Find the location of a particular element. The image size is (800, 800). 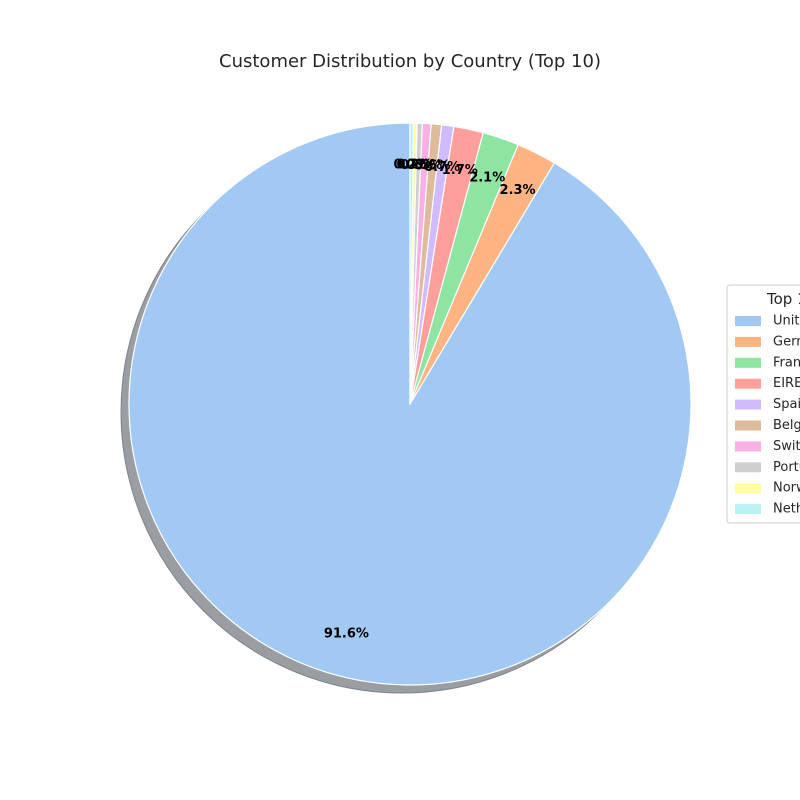

pct-label-spain: 0.7% is located at coordinates (442, 167).